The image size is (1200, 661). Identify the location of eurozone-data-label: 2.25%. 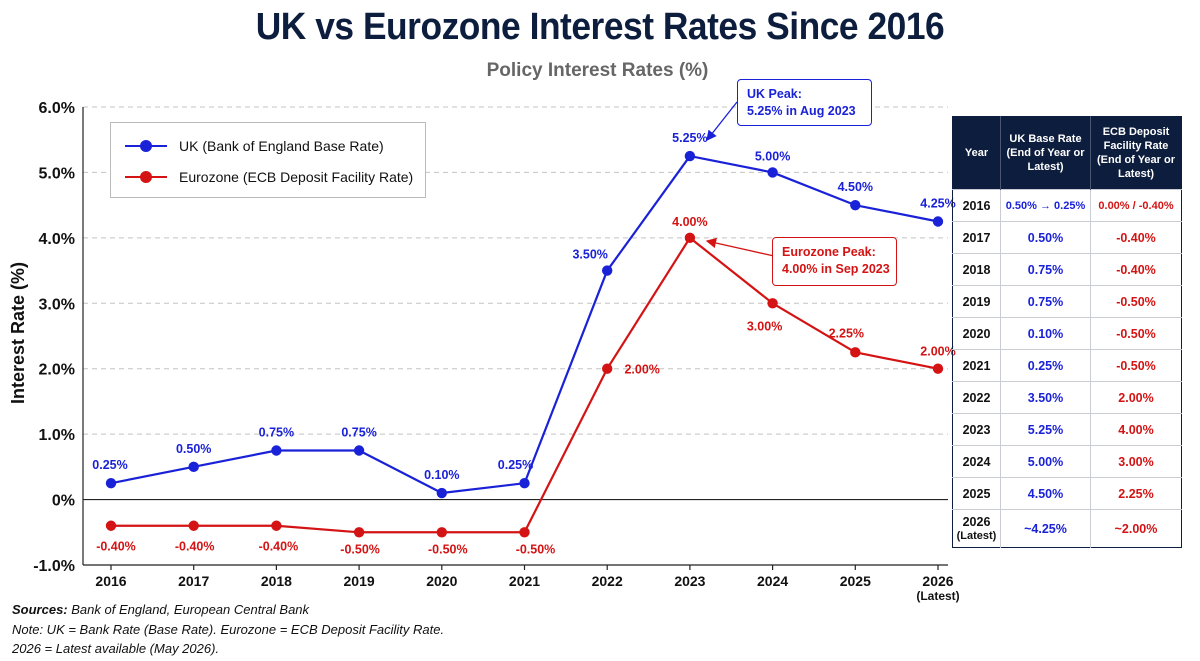
(846, 333).